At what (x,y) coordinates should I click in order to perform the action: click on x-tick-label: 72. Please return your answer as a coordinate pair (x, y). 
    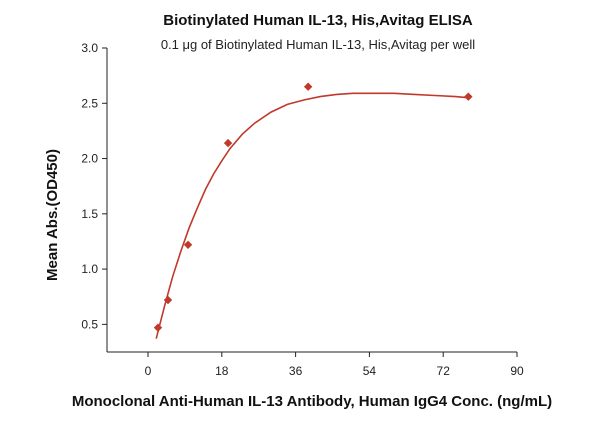
    Looking at the image, I should click on (444, 371).